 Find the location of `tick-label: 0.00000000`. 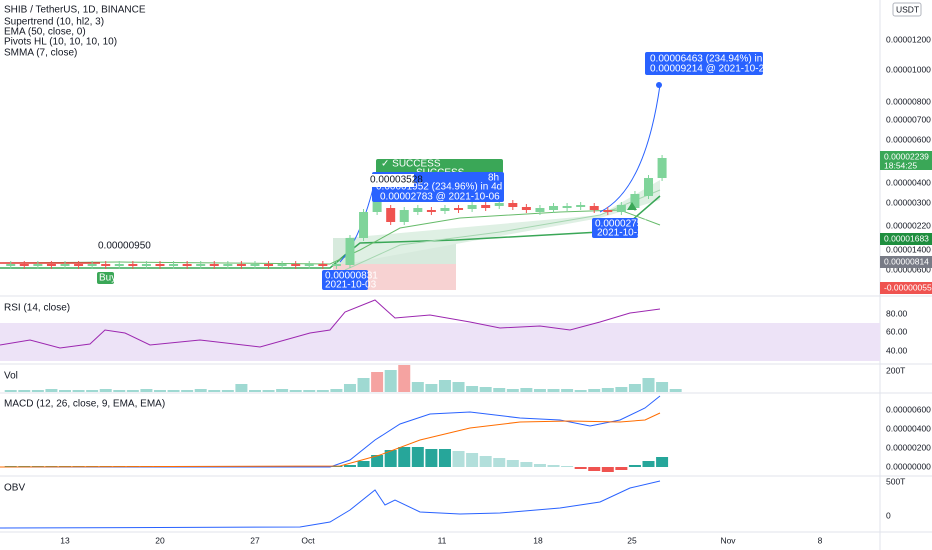

tick-label: 0.00000000 is located at coordinates (908, 466).